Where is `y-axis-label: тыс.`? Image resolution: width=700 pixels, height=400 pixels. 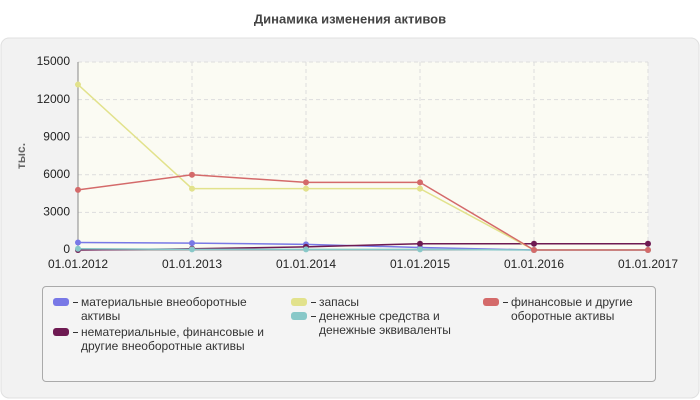
y-axis-label: тыс. is located at coordinates (21, 156).